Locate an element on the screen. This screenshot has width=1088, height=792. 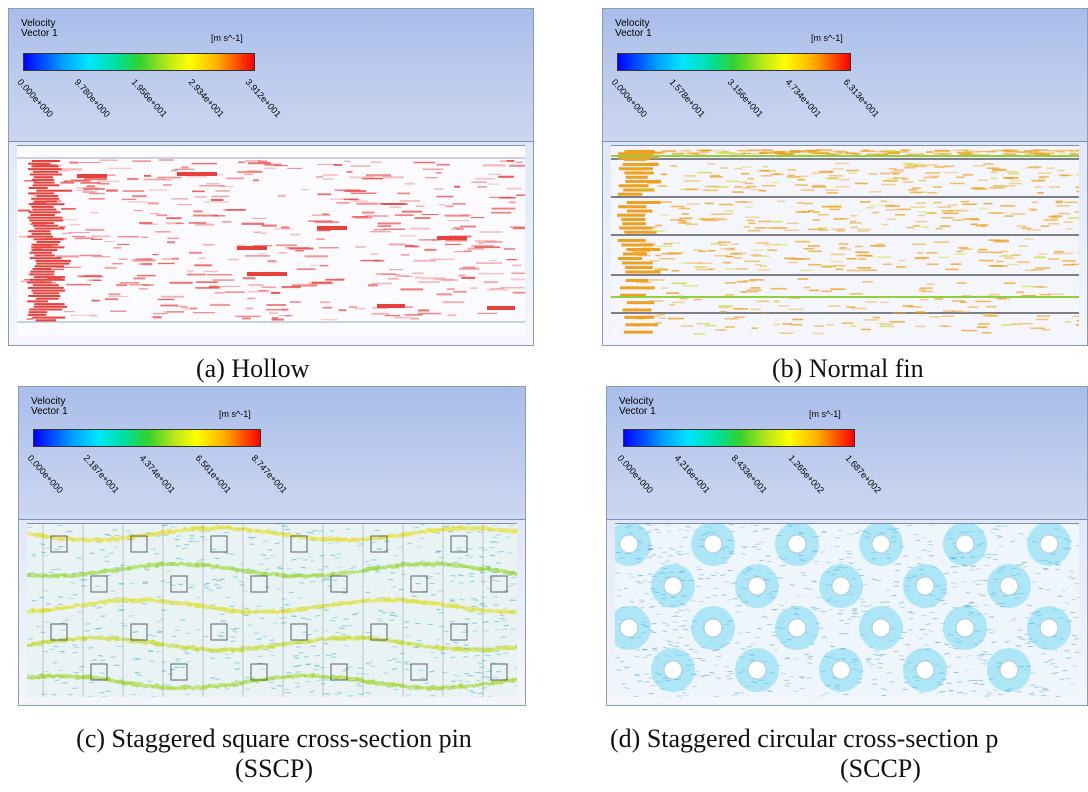
tick-label: 6.313e+001 is located at coordinates (861, 98).